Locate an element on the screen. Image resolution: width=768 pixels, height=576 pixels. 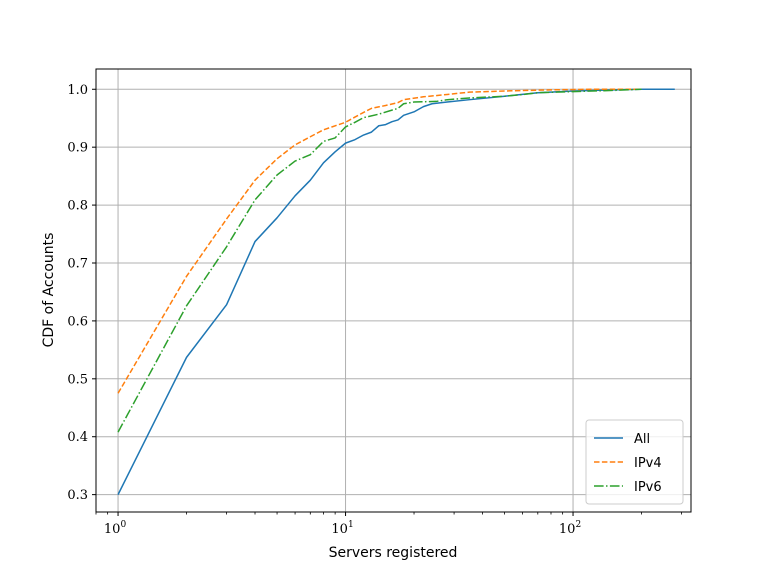
y-tick-label: 0.7 is located at coordinates (77, 263).